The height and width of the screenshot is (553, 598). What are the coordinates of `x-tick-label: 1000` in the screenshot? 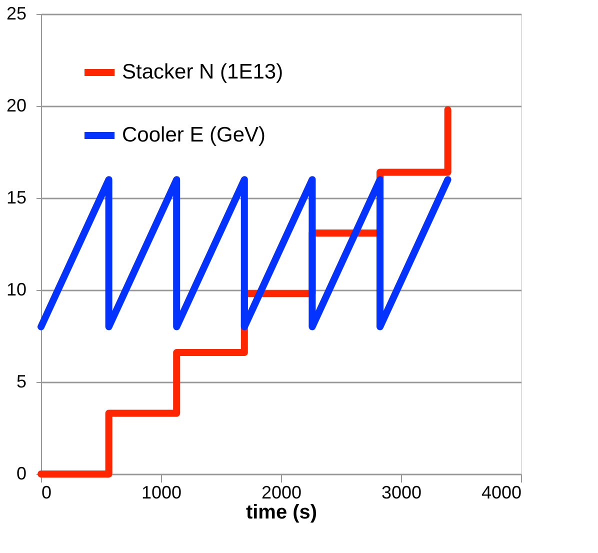 It's located at (161, 492).